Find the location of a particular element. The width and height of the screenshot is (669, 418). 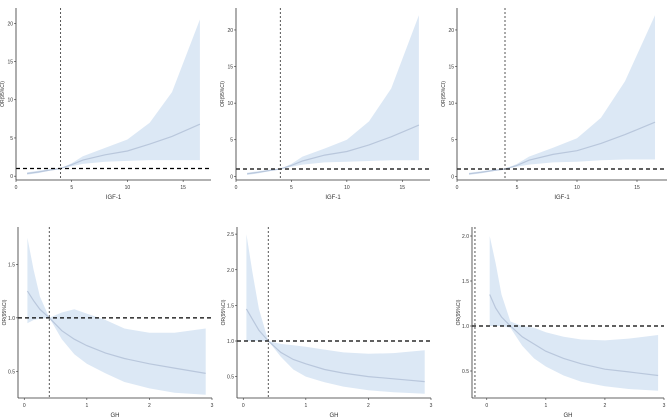

chart-panel-4: 0 1 2 3 0.5 1.0 1.5 GH OR(95%CI) is located at coordinates (108, 322).